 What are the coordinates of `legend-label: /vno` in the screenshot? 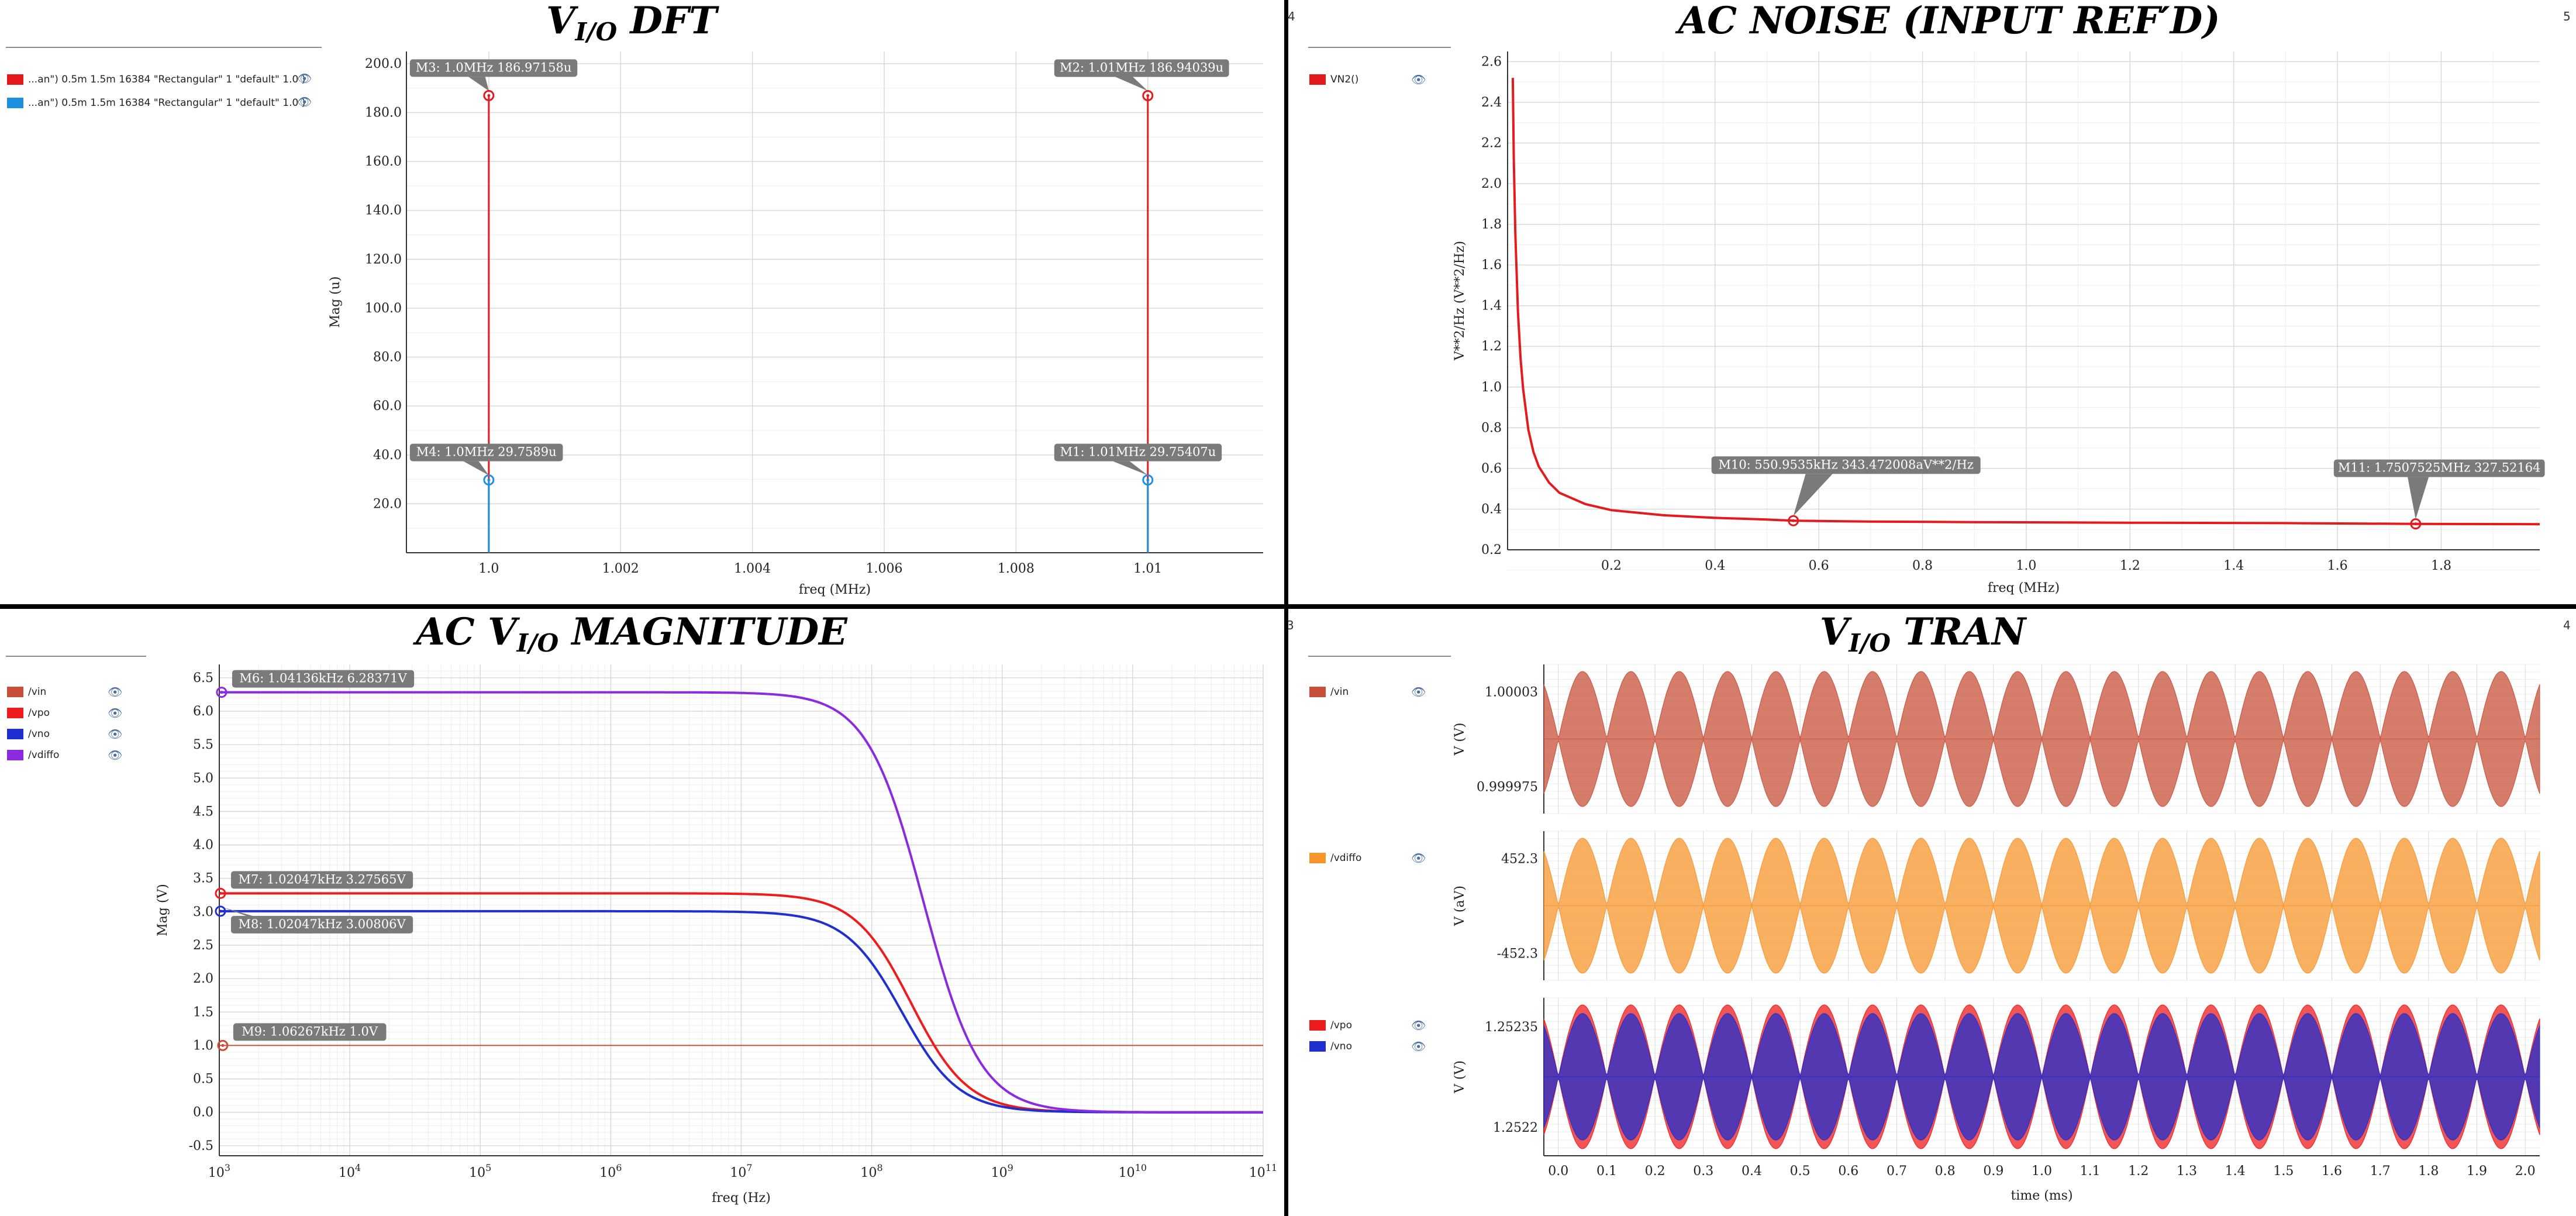 It's located at (39, 734).